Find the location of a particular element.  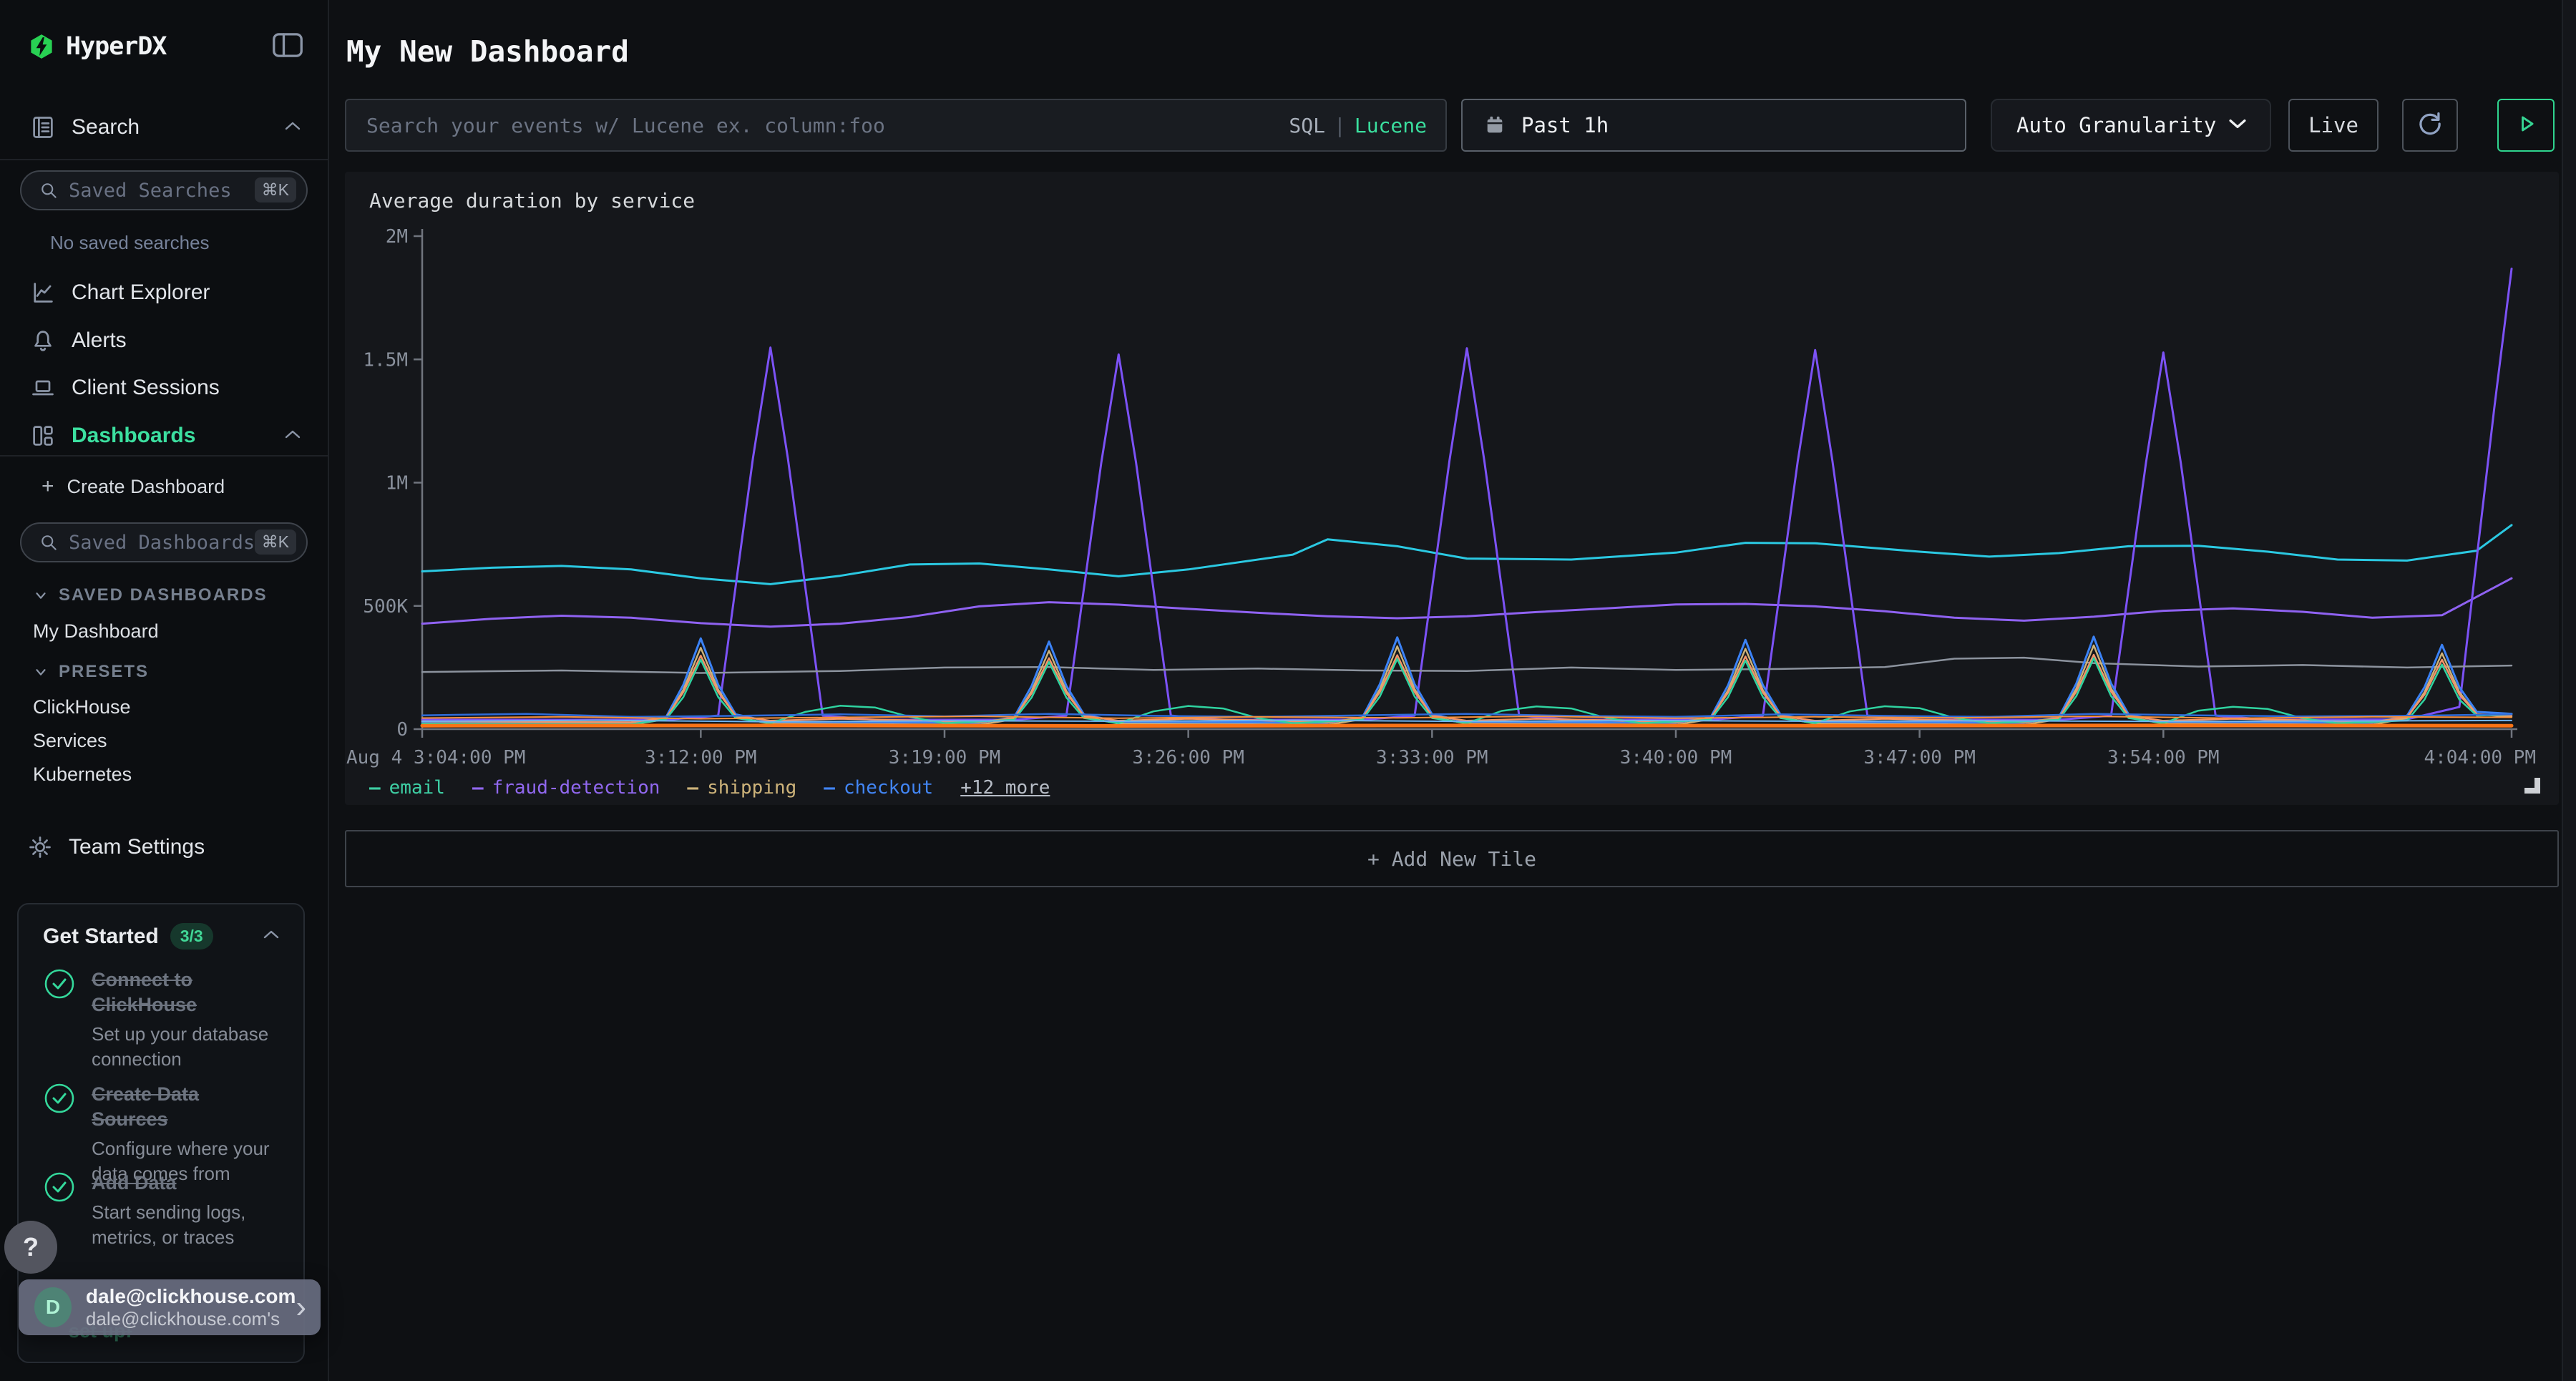

check-circle-icon is located at coordinates (59, 1187).